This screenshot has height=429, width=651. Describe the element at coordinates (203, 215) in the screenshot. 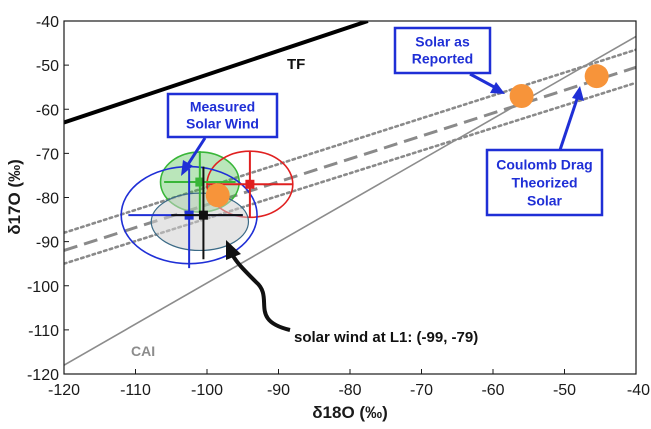

I see `black-marker` at that location.